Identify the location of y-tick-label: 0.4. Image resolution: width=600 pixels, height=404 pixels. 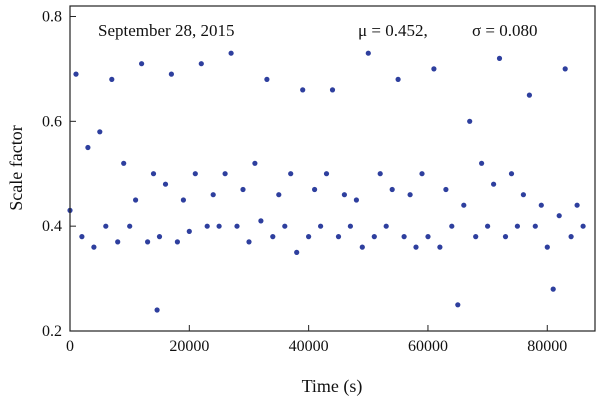
(52, 226).